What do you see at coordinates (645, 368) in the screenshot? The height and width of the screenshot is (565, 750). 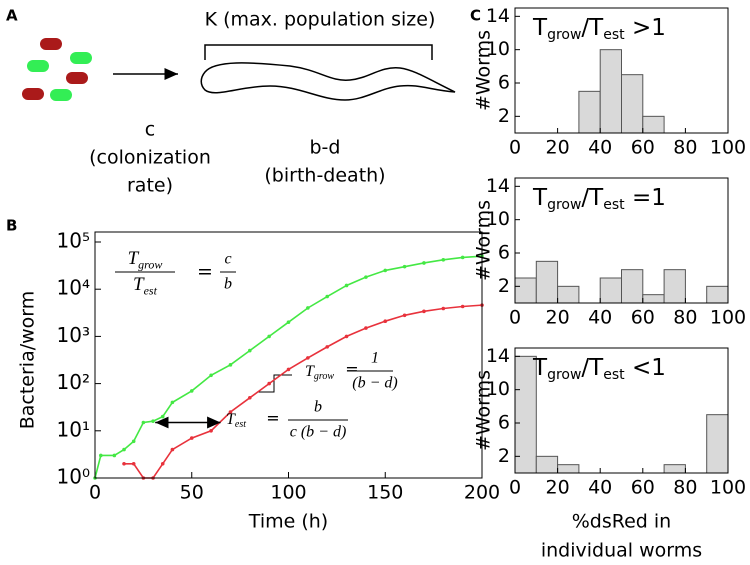 I see `histogram-title-part: <1` at bounding box center [645, 368].